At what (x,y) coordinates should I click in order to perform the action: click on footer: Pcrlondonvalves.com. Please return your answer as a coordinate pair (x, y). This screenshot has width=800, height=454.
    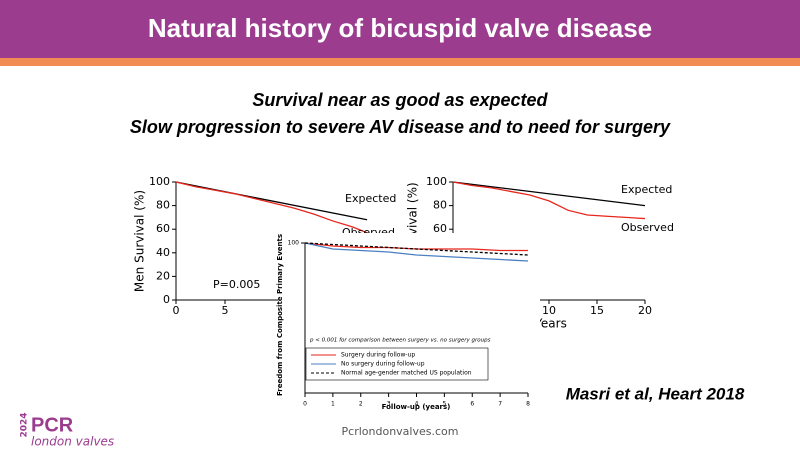
    Looking at the image, I should click on (400, 431).